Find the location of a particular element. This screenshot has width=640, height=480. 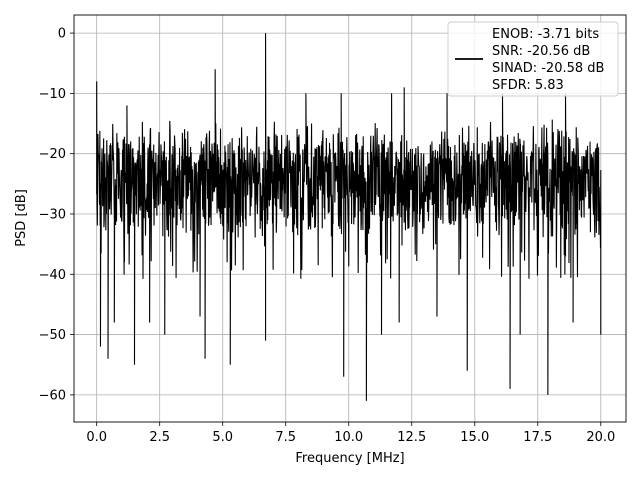

x-tick-label: 20.0 is located at coordinates (600, 437).